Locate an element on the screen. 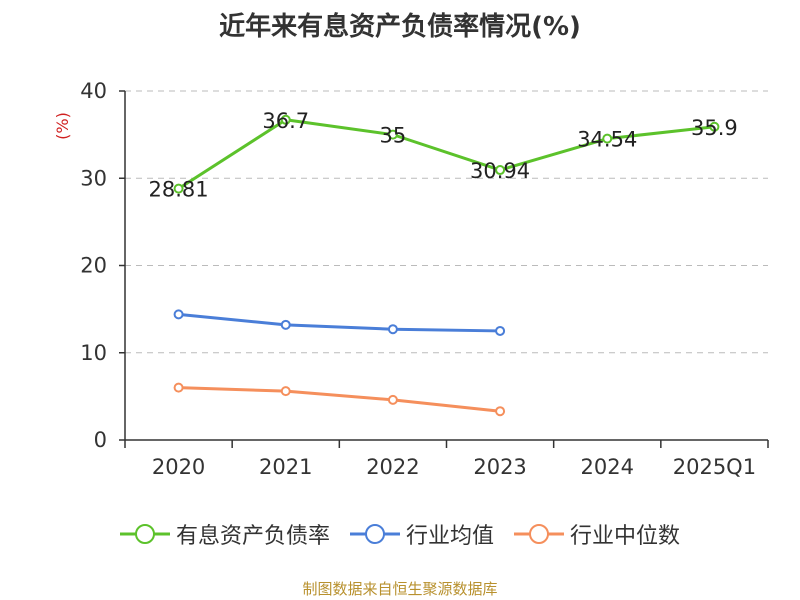 The height and width of the screenshot is (600, 800). chart-legend: 有息资产负债率 行业均值 行业中位数 is located at coordinates (400, 534).